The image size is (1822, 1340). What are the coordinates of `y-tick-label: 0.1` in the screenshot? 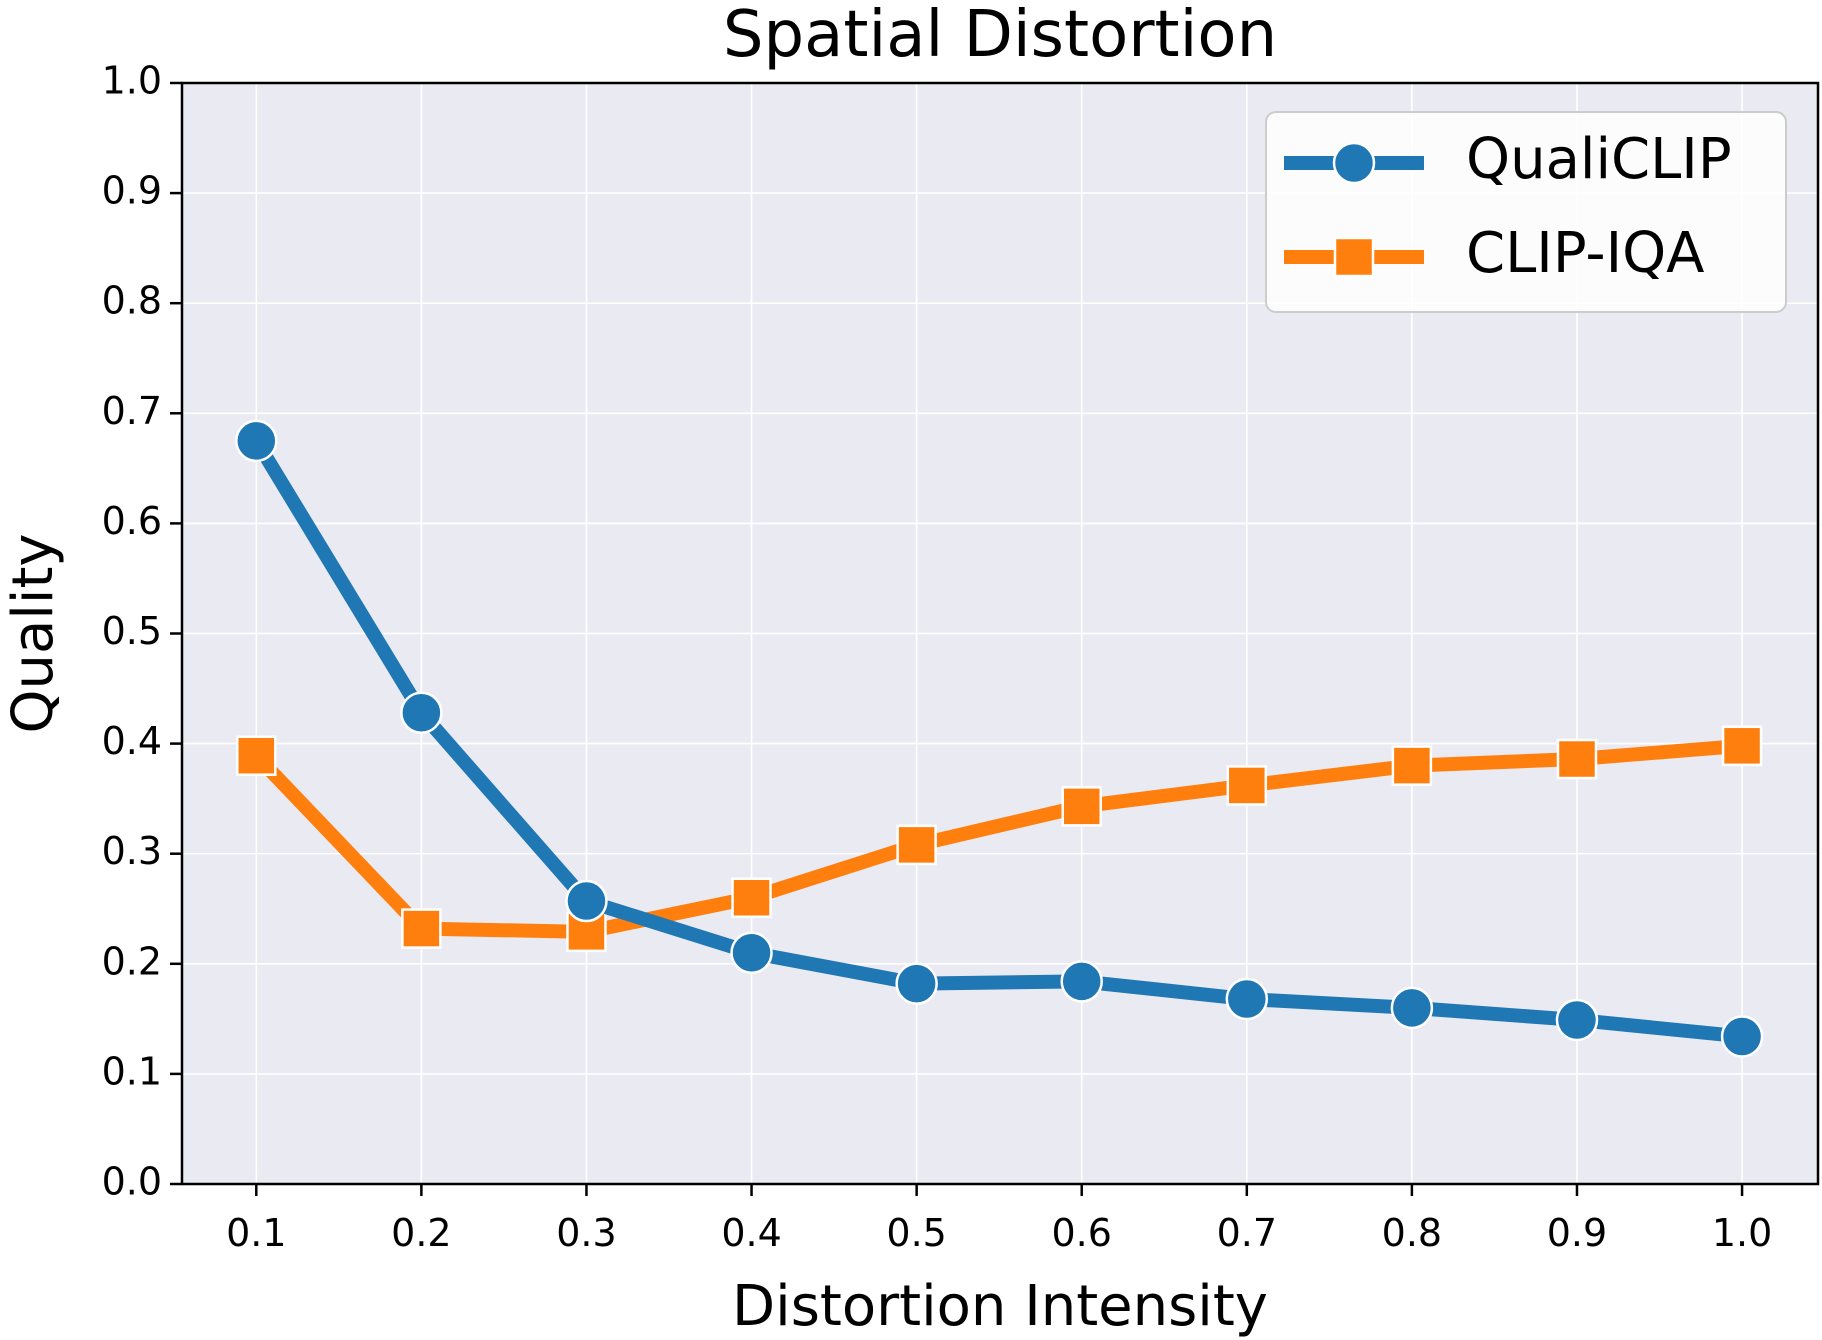 It's located at (132, 1071).